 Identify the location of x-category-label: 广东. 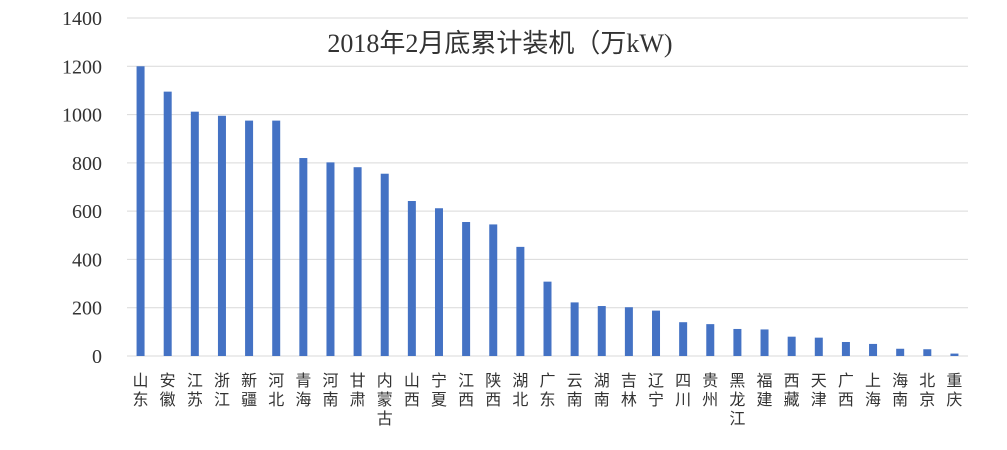
(547, 390).